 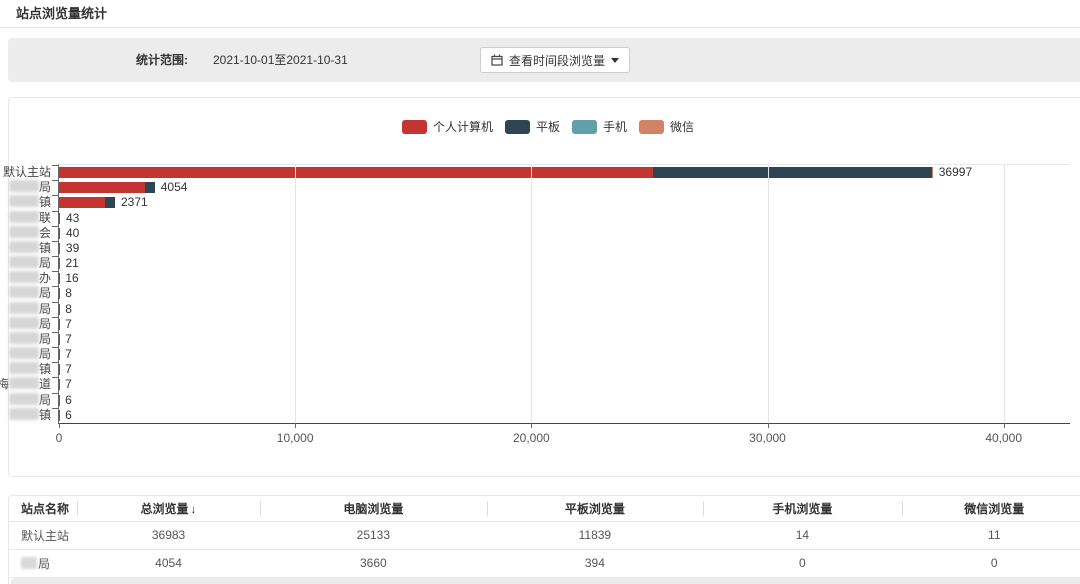 I want to click on mobile-series-swatch-icon, so click(x=584, y=126).